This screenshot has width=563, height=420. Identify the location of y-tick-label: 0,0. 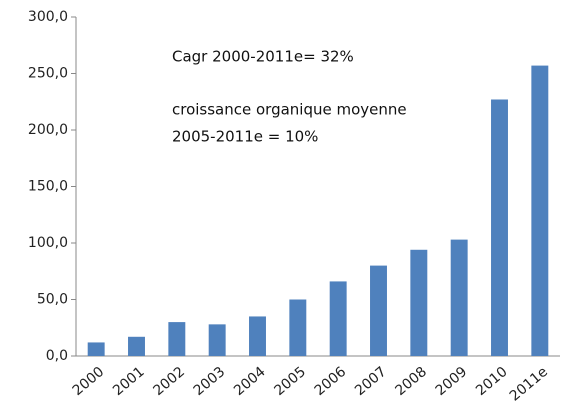
(57, 356).